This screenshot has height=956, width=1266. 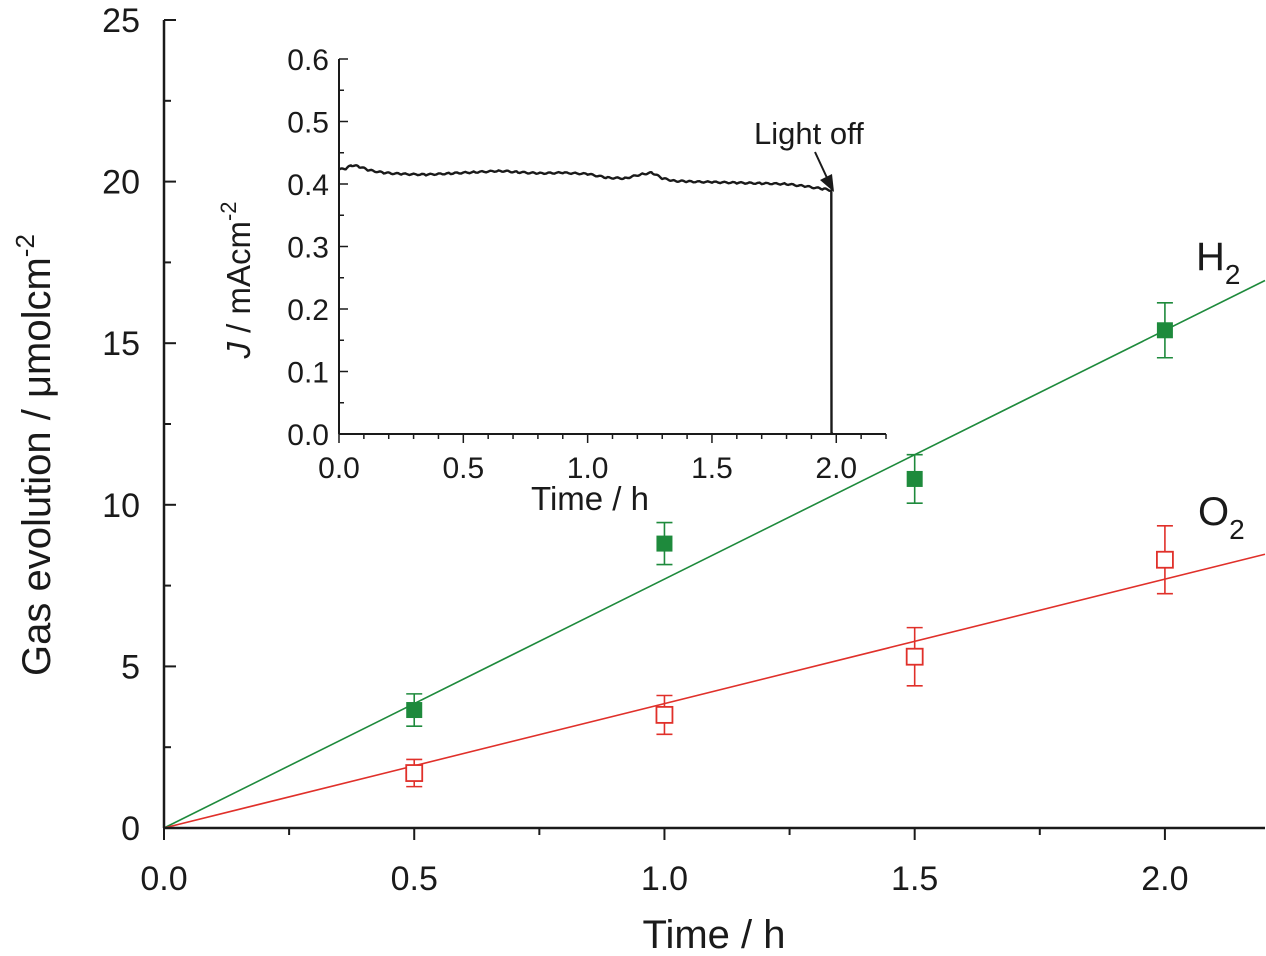 I want to click on main-y-tick-label: 25, so click(x=121, y=21).